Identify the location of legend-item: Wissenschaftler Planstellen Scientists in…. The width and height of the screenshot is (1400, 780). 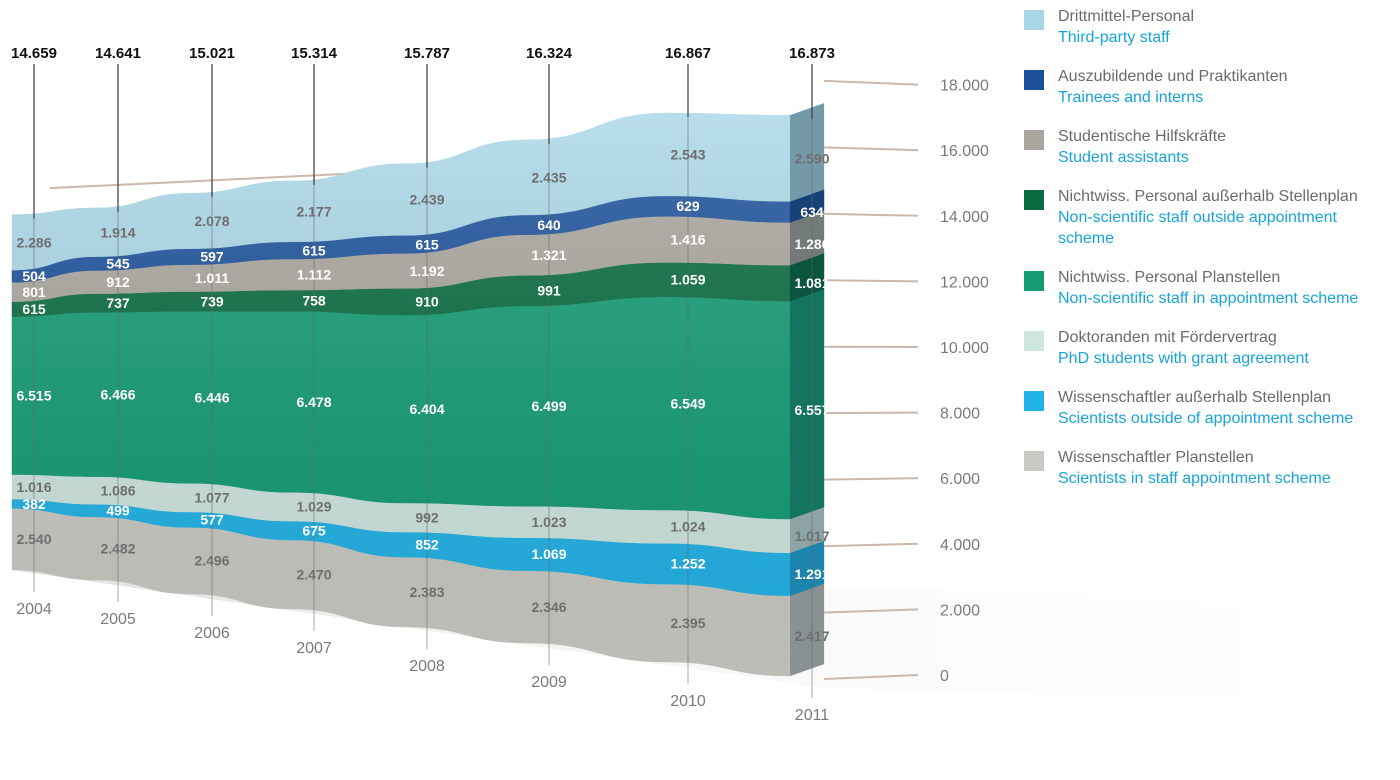
(1209, 468).